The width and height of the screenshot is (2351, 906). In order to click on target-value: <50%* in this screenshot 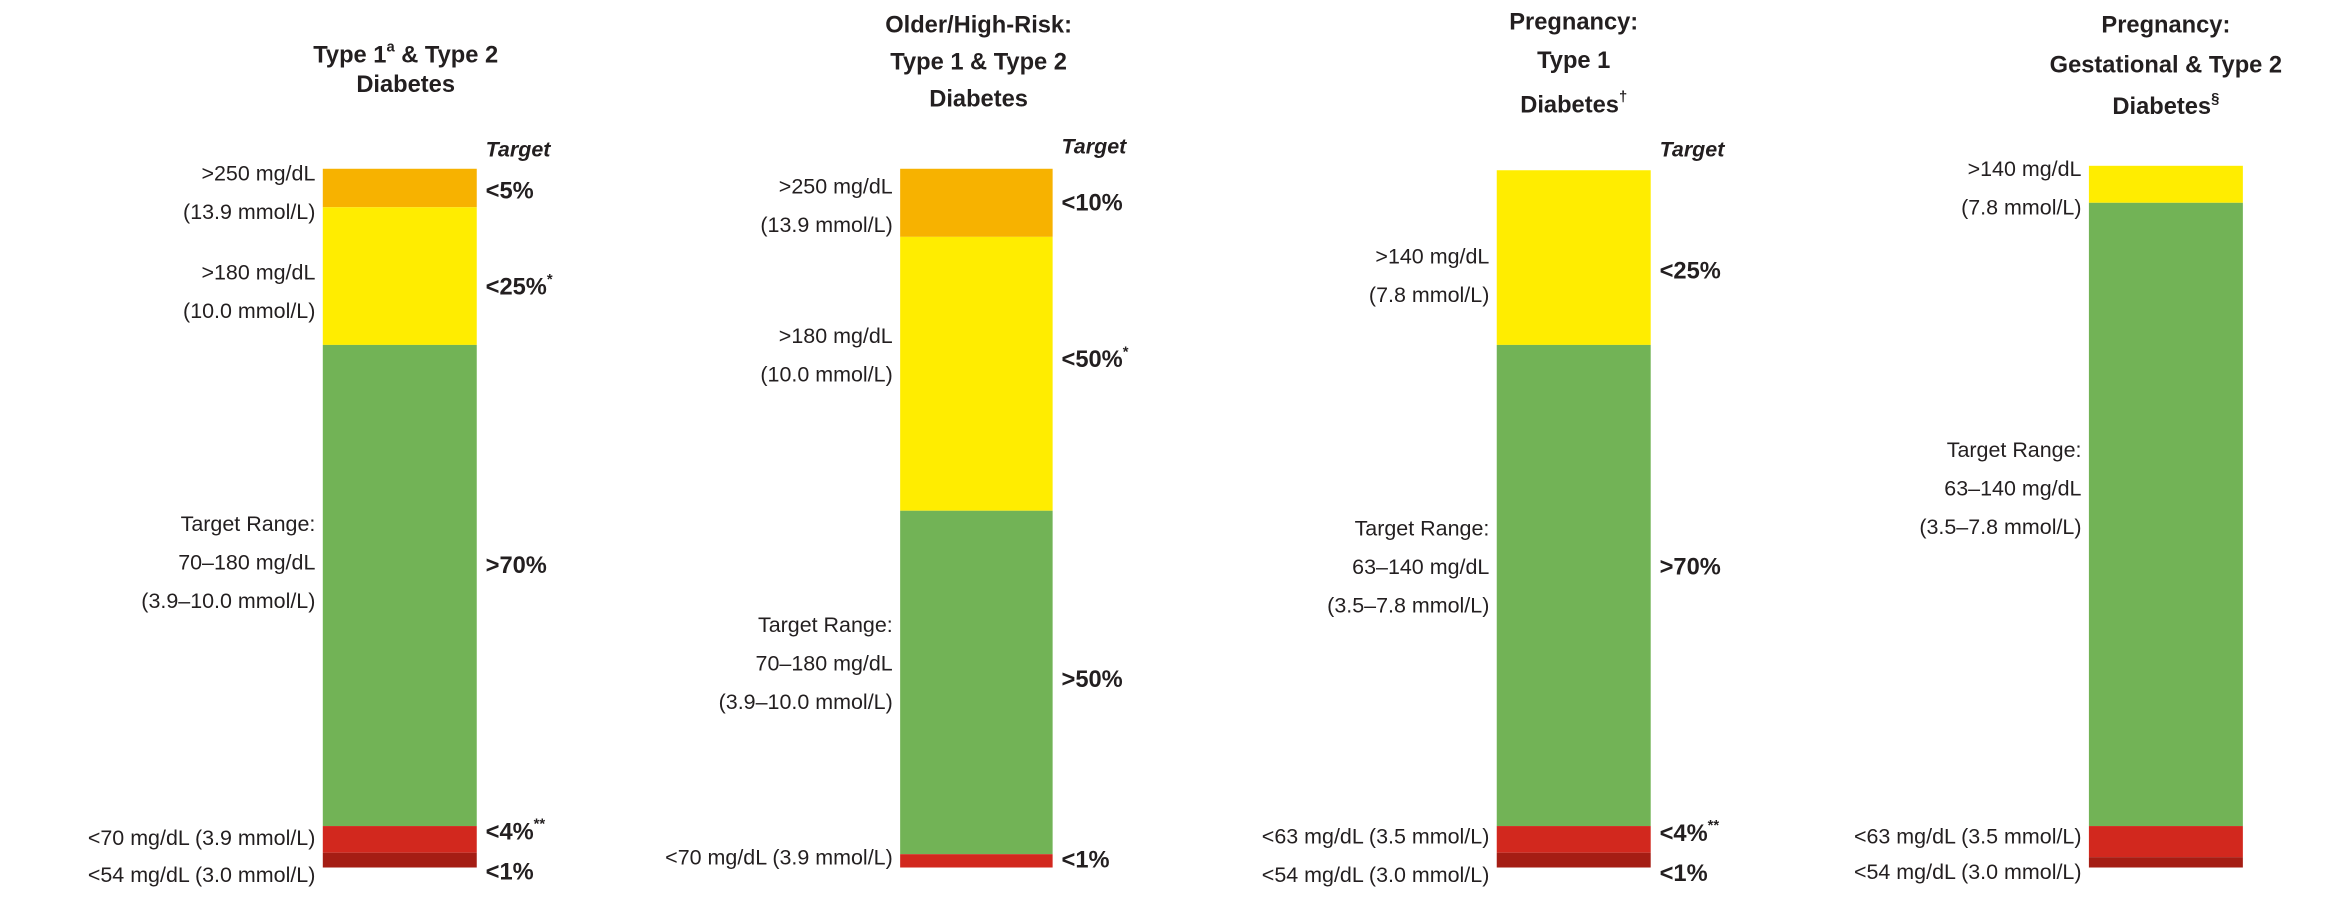, I will do `click(1095, 358)`.